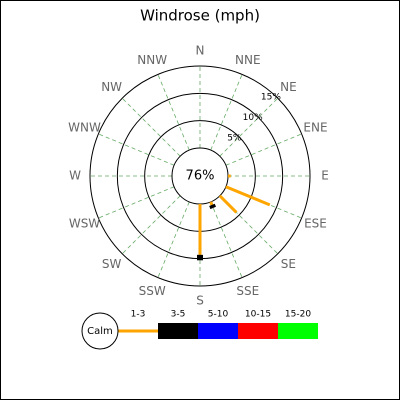 This screenshot has height=400, width=400. Describe the element at coordinates (315, 223) in the screenshot. I see `direction-label: ESE` at that location.